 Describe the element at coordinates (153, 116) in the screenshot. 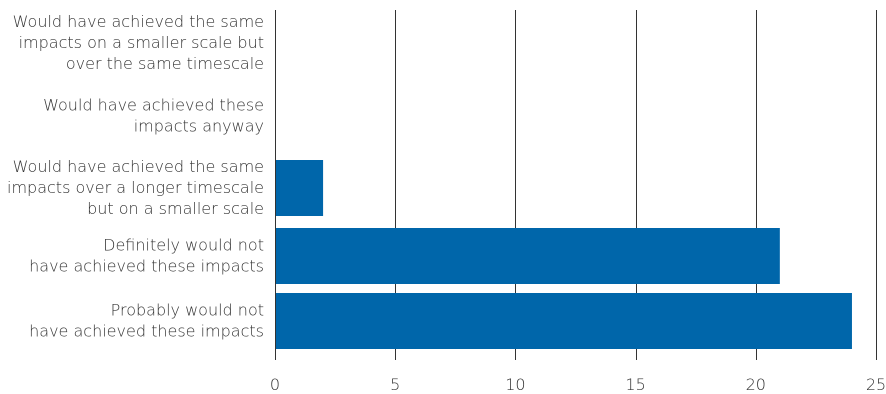

I see `category-label-2: Would have achieved these impacts anyway` at that location.